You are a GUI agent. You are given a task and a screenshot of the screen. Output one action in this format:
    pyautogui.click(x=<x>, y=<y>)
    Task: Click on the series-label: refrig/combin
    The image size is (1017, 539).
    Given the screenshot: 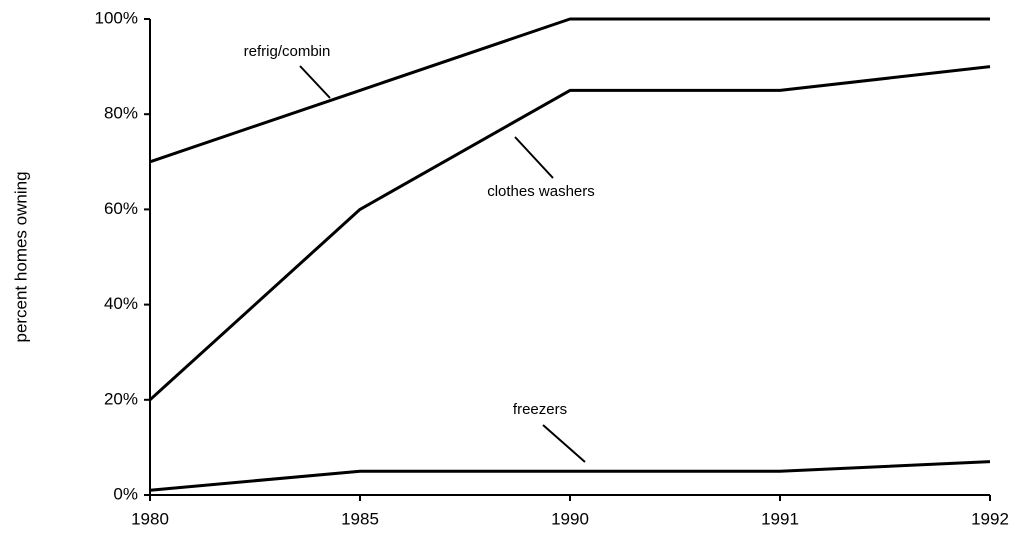 What is the action you would take?
    pyautogui.click(x=287, y=51)
    